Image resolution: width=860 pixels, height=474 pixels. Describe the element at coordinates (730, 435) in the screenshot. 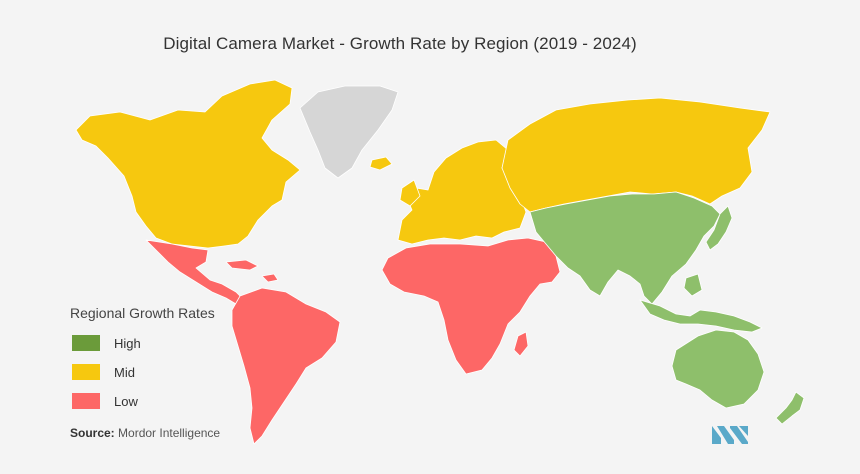

I see `mordor-intelligence-logo-icon` at that location.